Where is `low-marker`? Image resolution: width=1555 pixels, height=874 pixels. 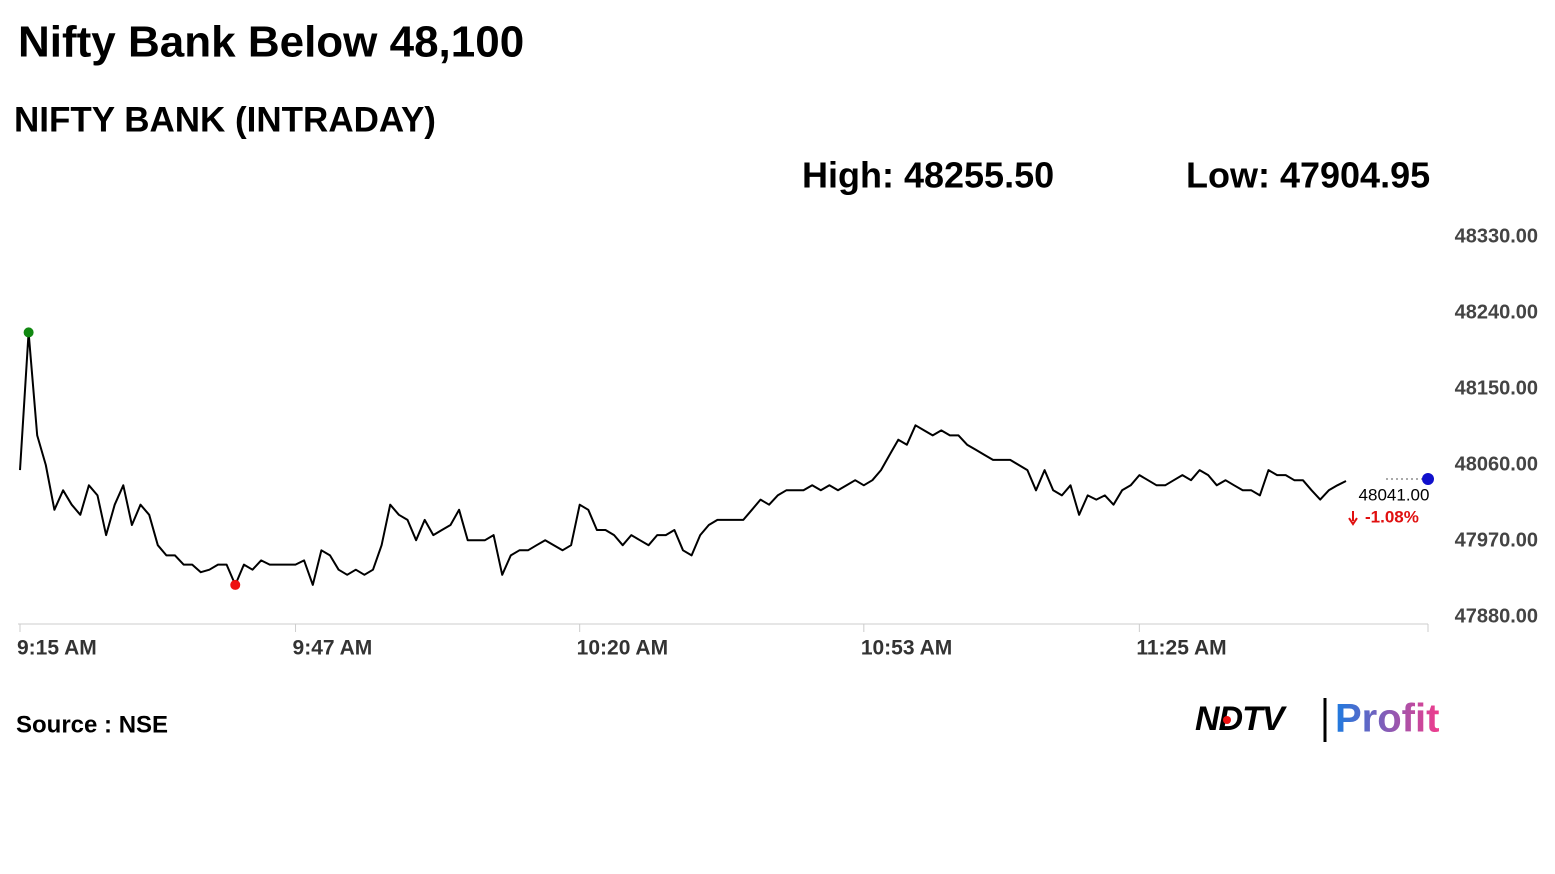
low-marker is located at coordinates (235, 584).